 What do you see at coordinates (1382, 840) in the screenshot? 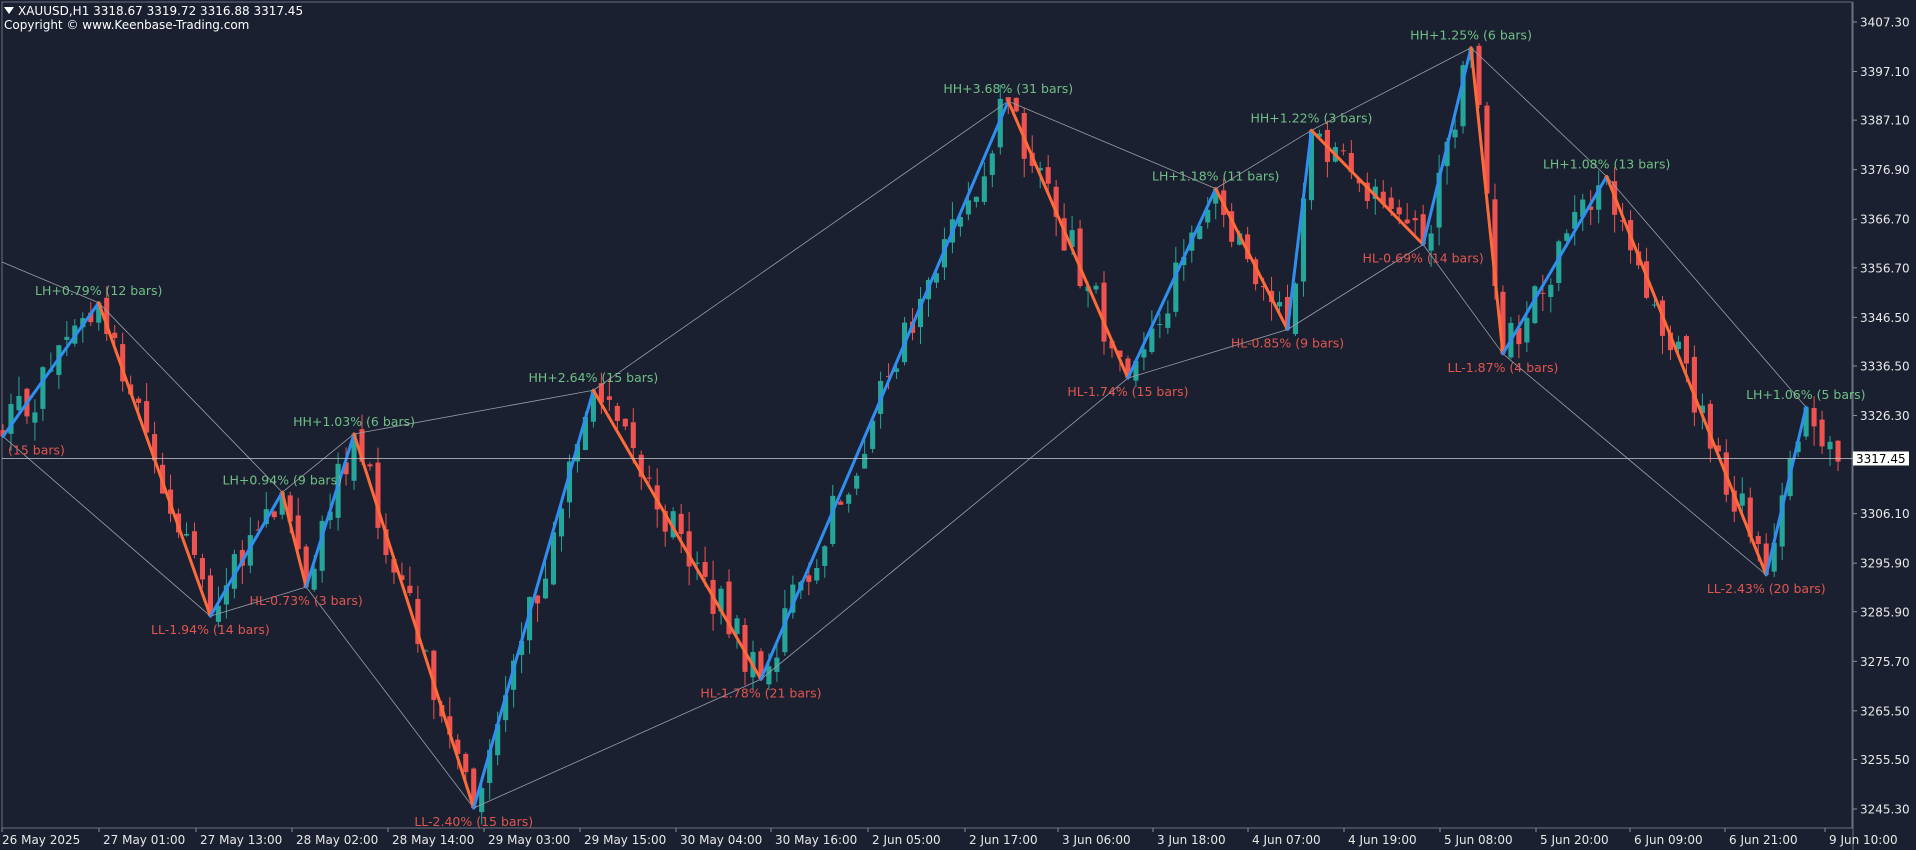
I see `time-tick-label: 4 Jun 19:00` at bounding box center [1382, 840].